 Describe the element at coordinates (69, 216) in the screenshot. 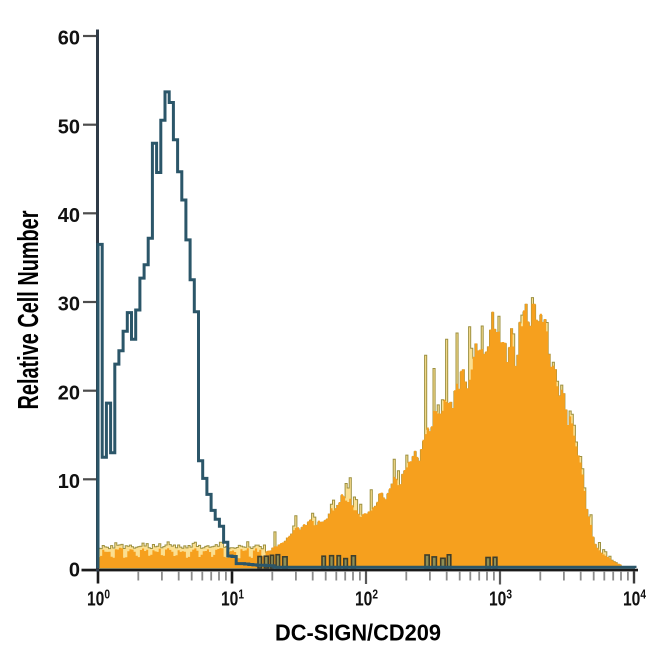

I see `svg-text: 40` at that location.